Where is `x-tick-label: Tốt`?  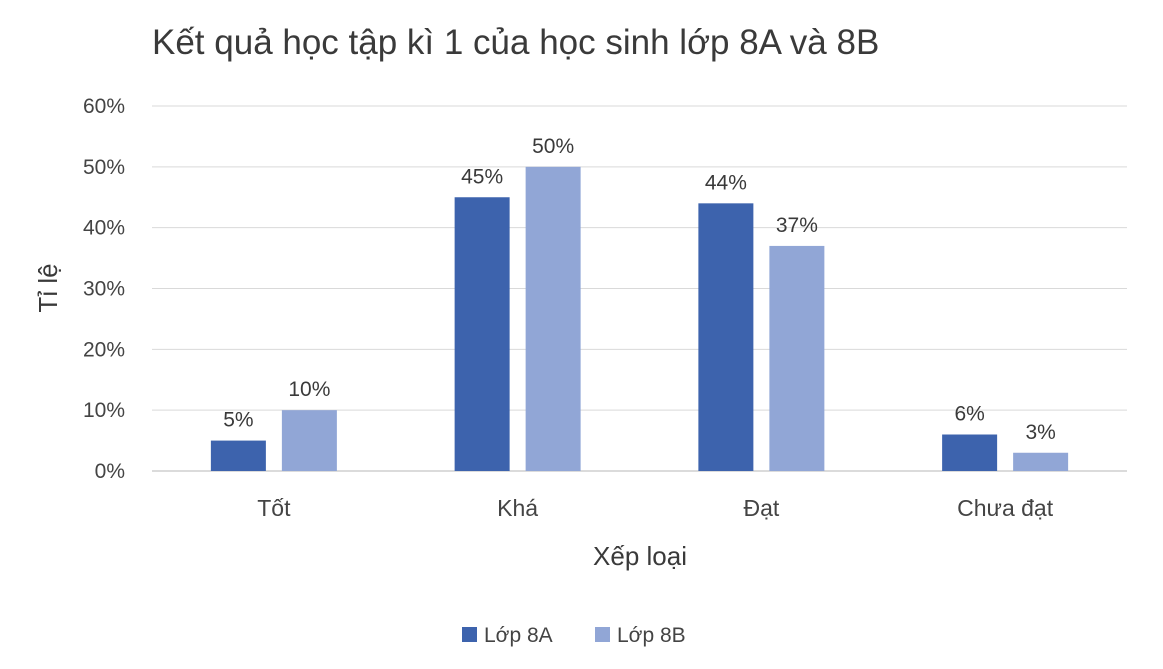
x-tick-label: Tốt is located at coordinates (274, 508).